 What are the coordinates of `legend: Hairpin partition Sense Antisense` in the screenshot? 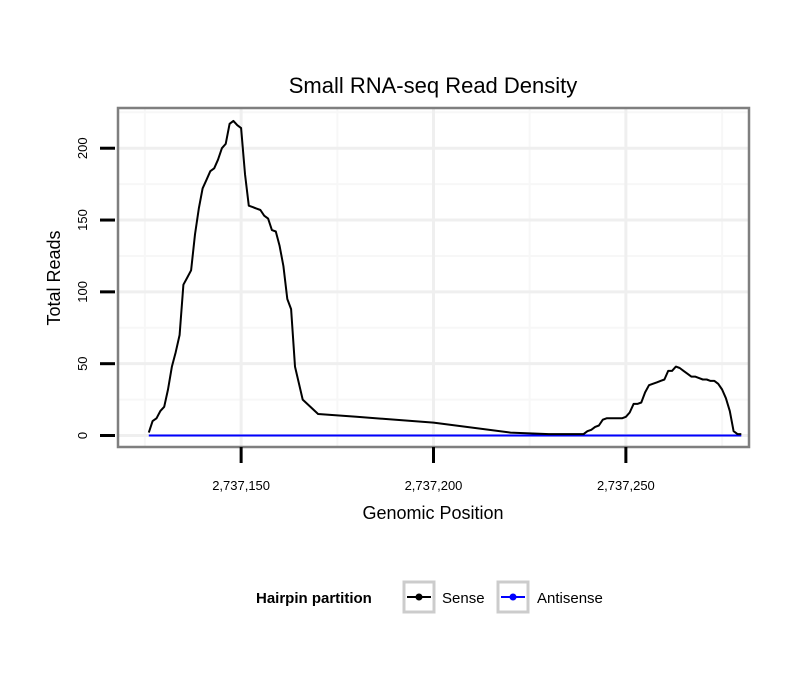 It's located at (429, 597).